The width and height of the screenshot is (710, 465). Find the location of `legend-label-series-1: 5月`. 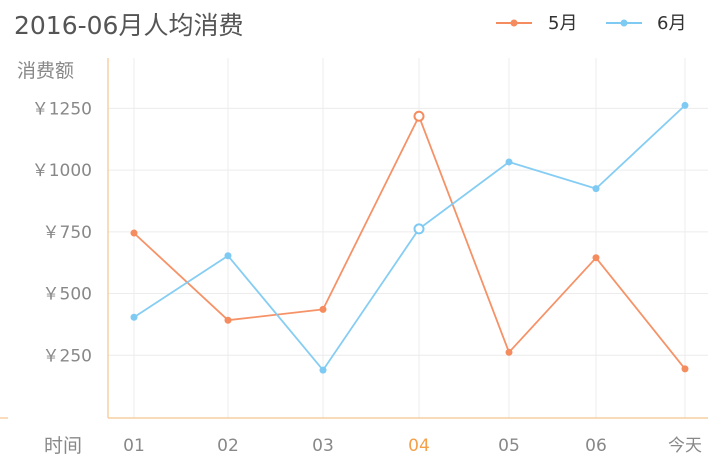

legend-label-series-1: 5月 is located at coordinates (562, 23).